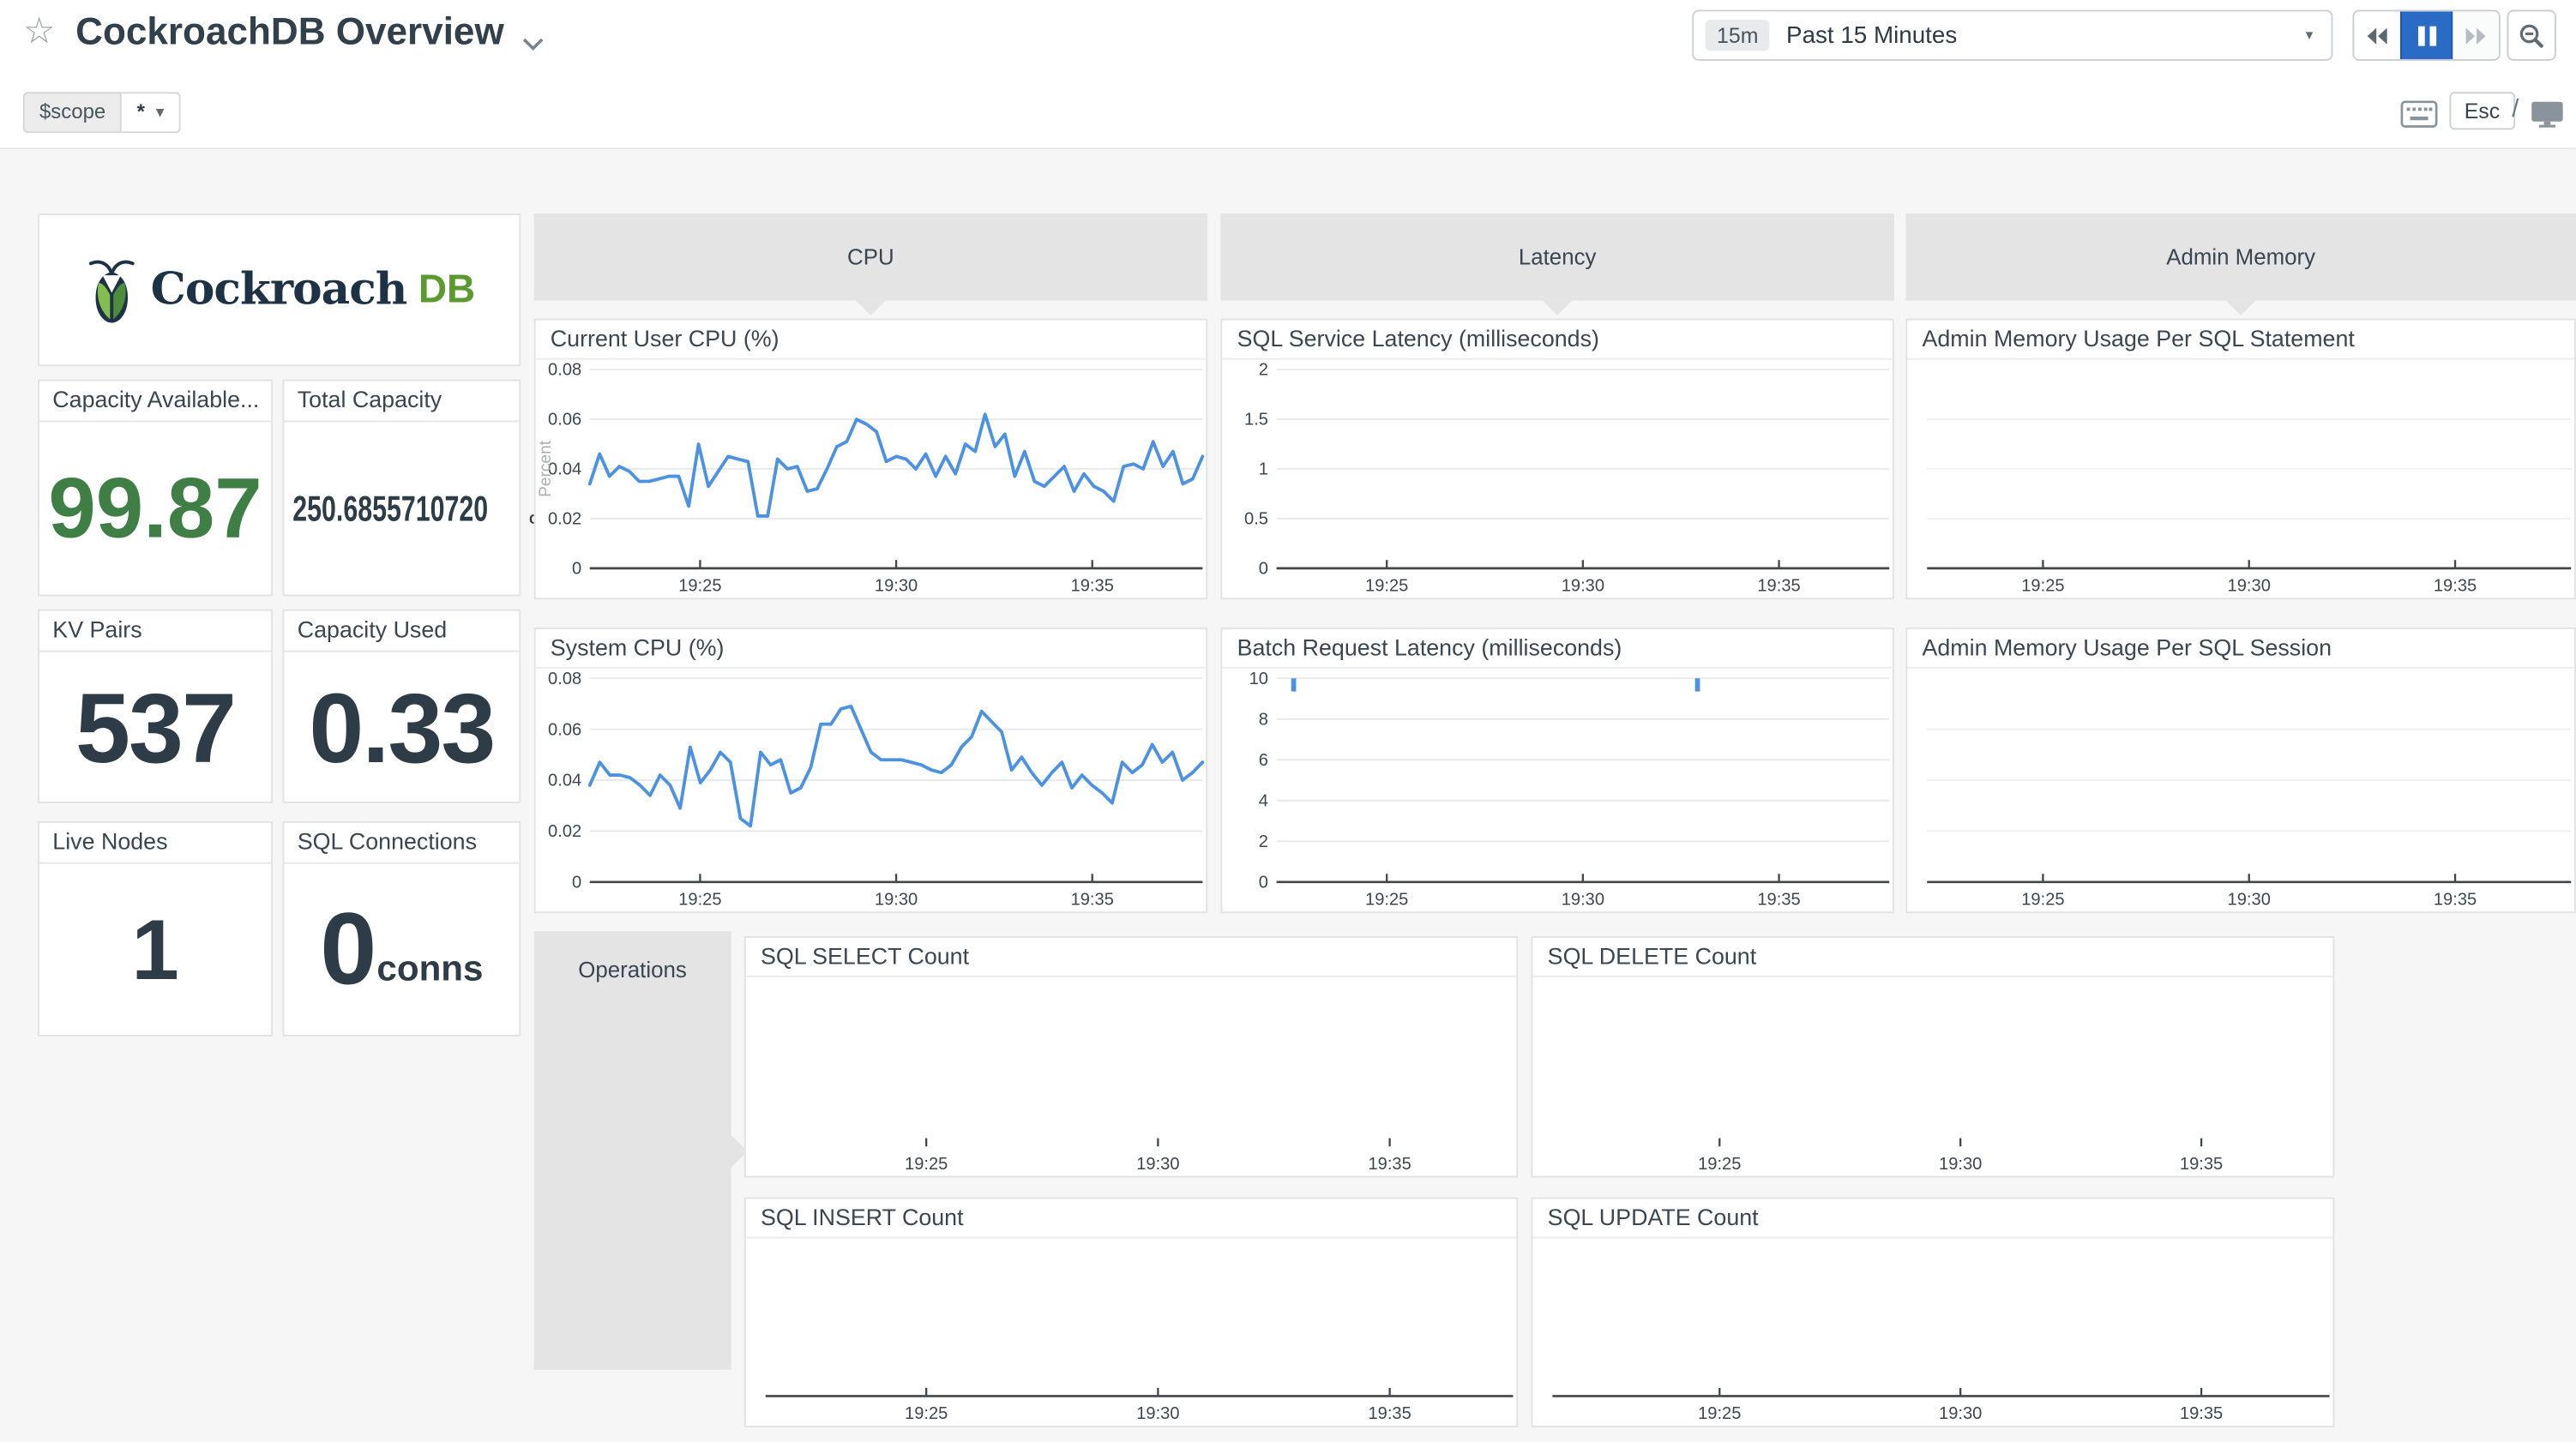  I want to click on svg-text: 0.04, so click(564, 469).